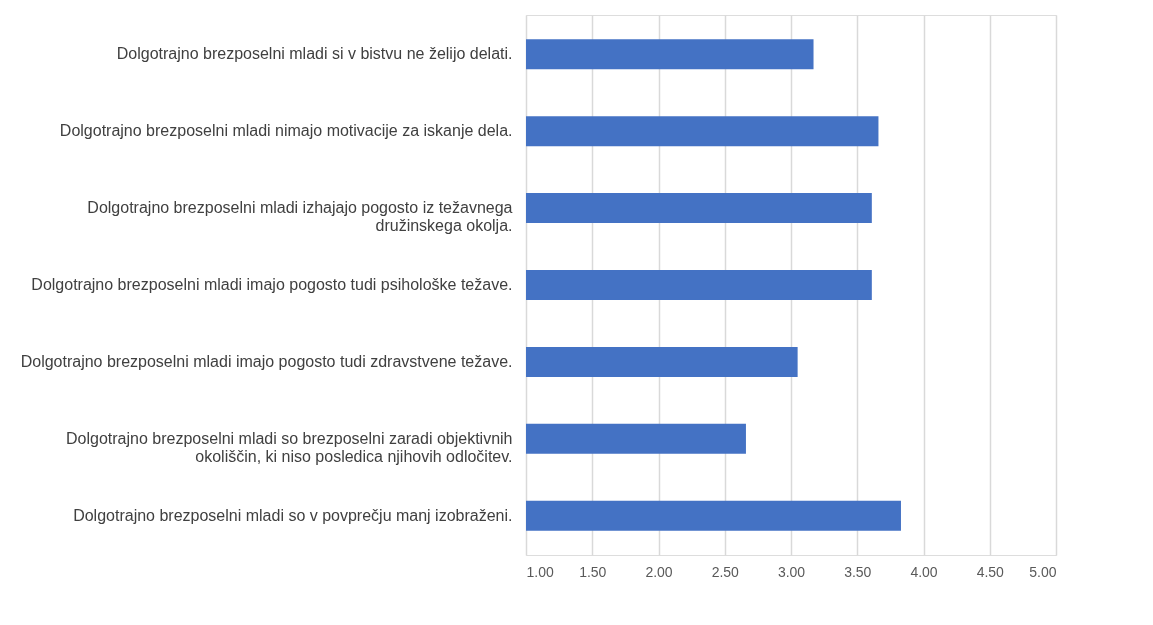 The image size is (1153, 625). What do you see at coordinates (266, 361) in the screenshot?
I see `y-tick-label: Dolgotrajno brezposelni mladi imajo pogosto tudi zdravstvene težave.` at bounding box center [266, 361].